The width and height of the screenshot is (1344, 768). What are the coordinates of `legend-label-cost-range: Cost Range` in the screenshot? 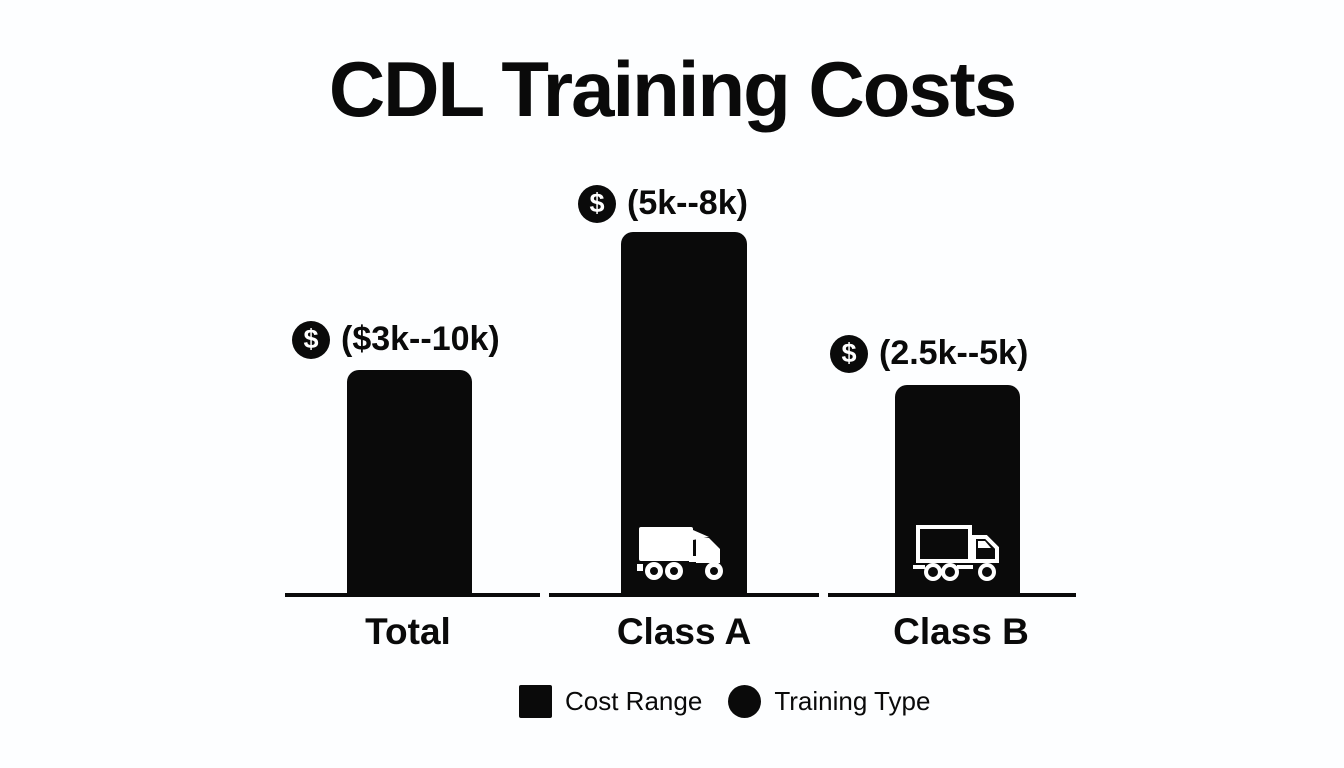 It's located at (634, 701).